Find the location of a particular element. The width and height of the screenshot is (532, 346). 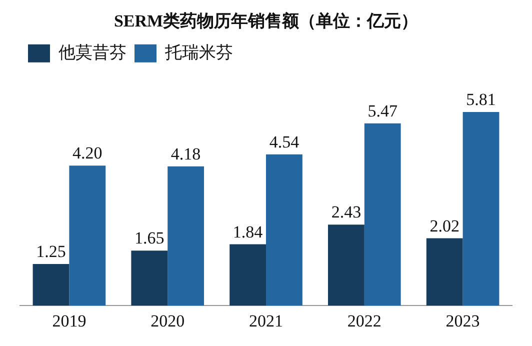

data-label: 1.25 is located at coordinates (51, 251).